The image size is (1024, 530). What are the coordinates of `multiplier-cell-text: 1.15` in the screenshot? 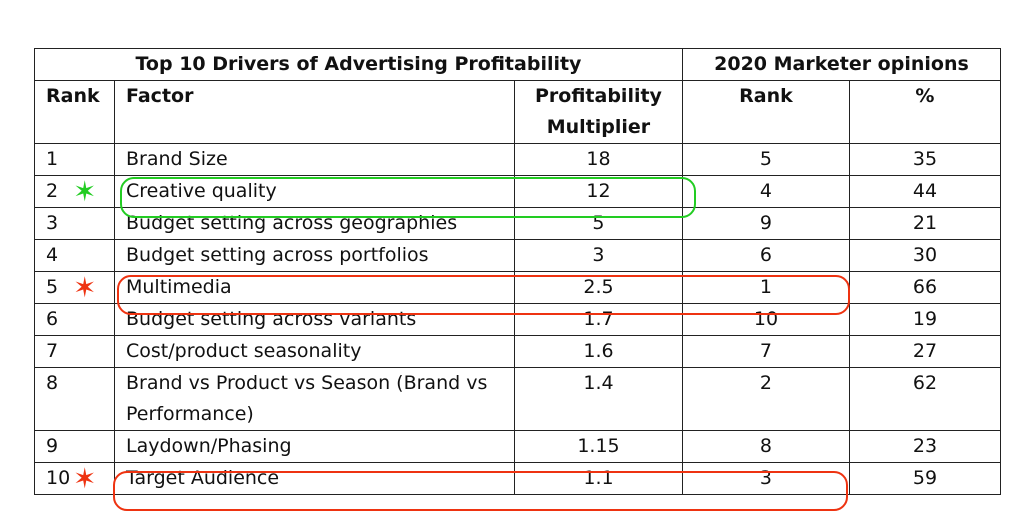 It's located at (598, 446).